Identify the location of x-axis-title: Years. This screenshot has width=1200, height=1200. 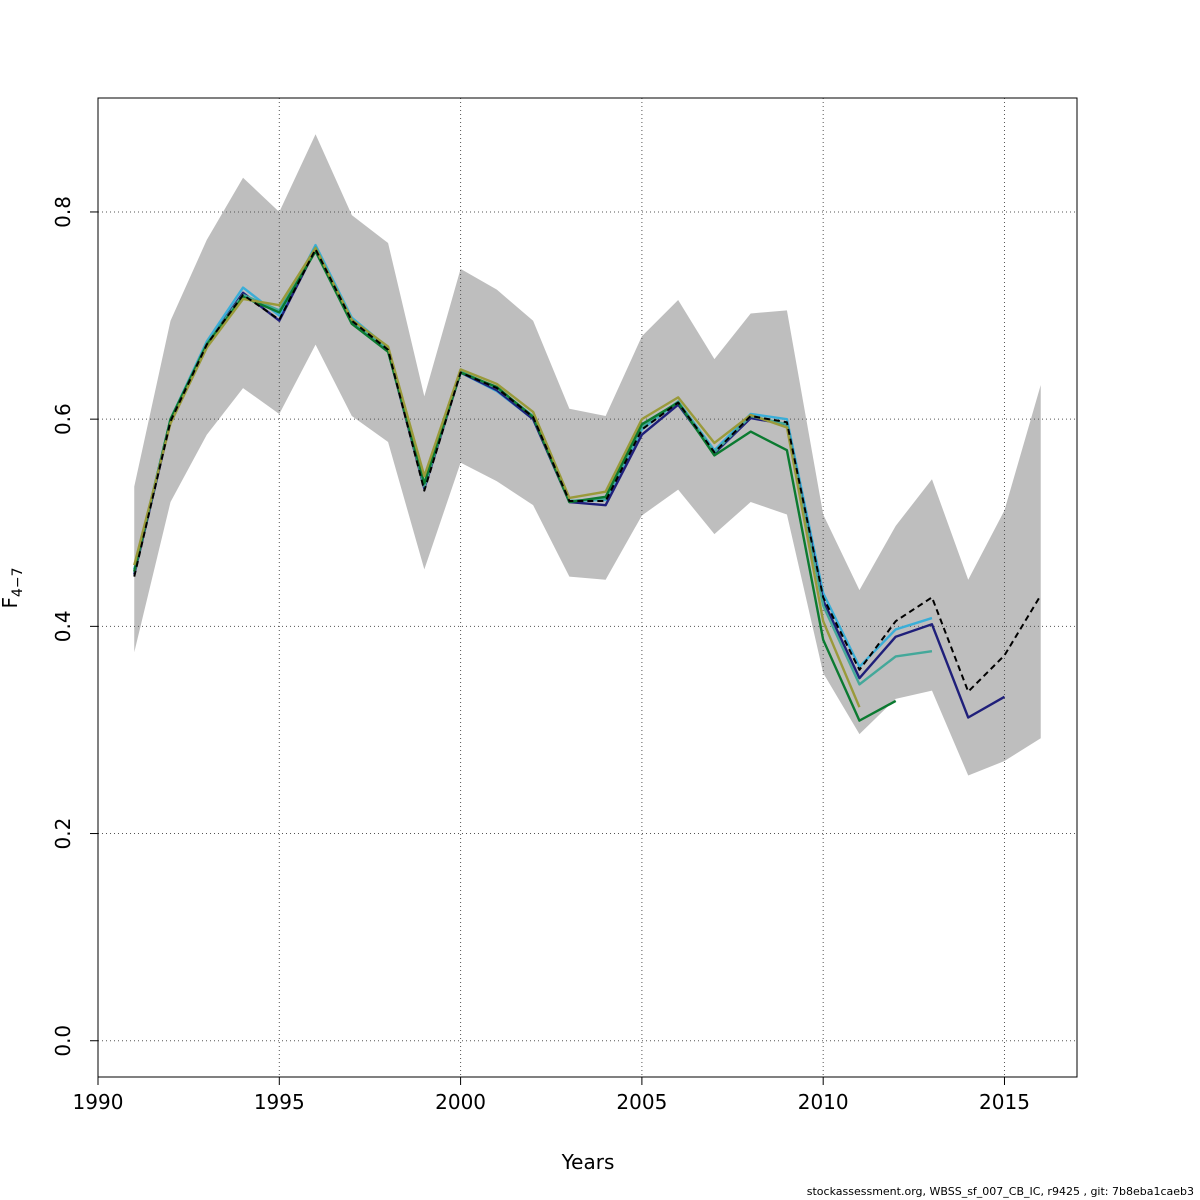
(588, 1162).